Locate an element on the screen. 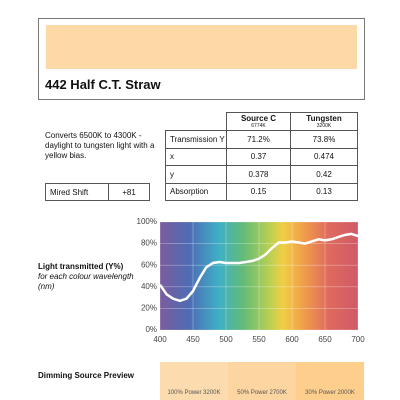 Image resolution: width=400 pixels, height=400 pixels. table-cell: 0.13 is located at coordinates (324, 191).